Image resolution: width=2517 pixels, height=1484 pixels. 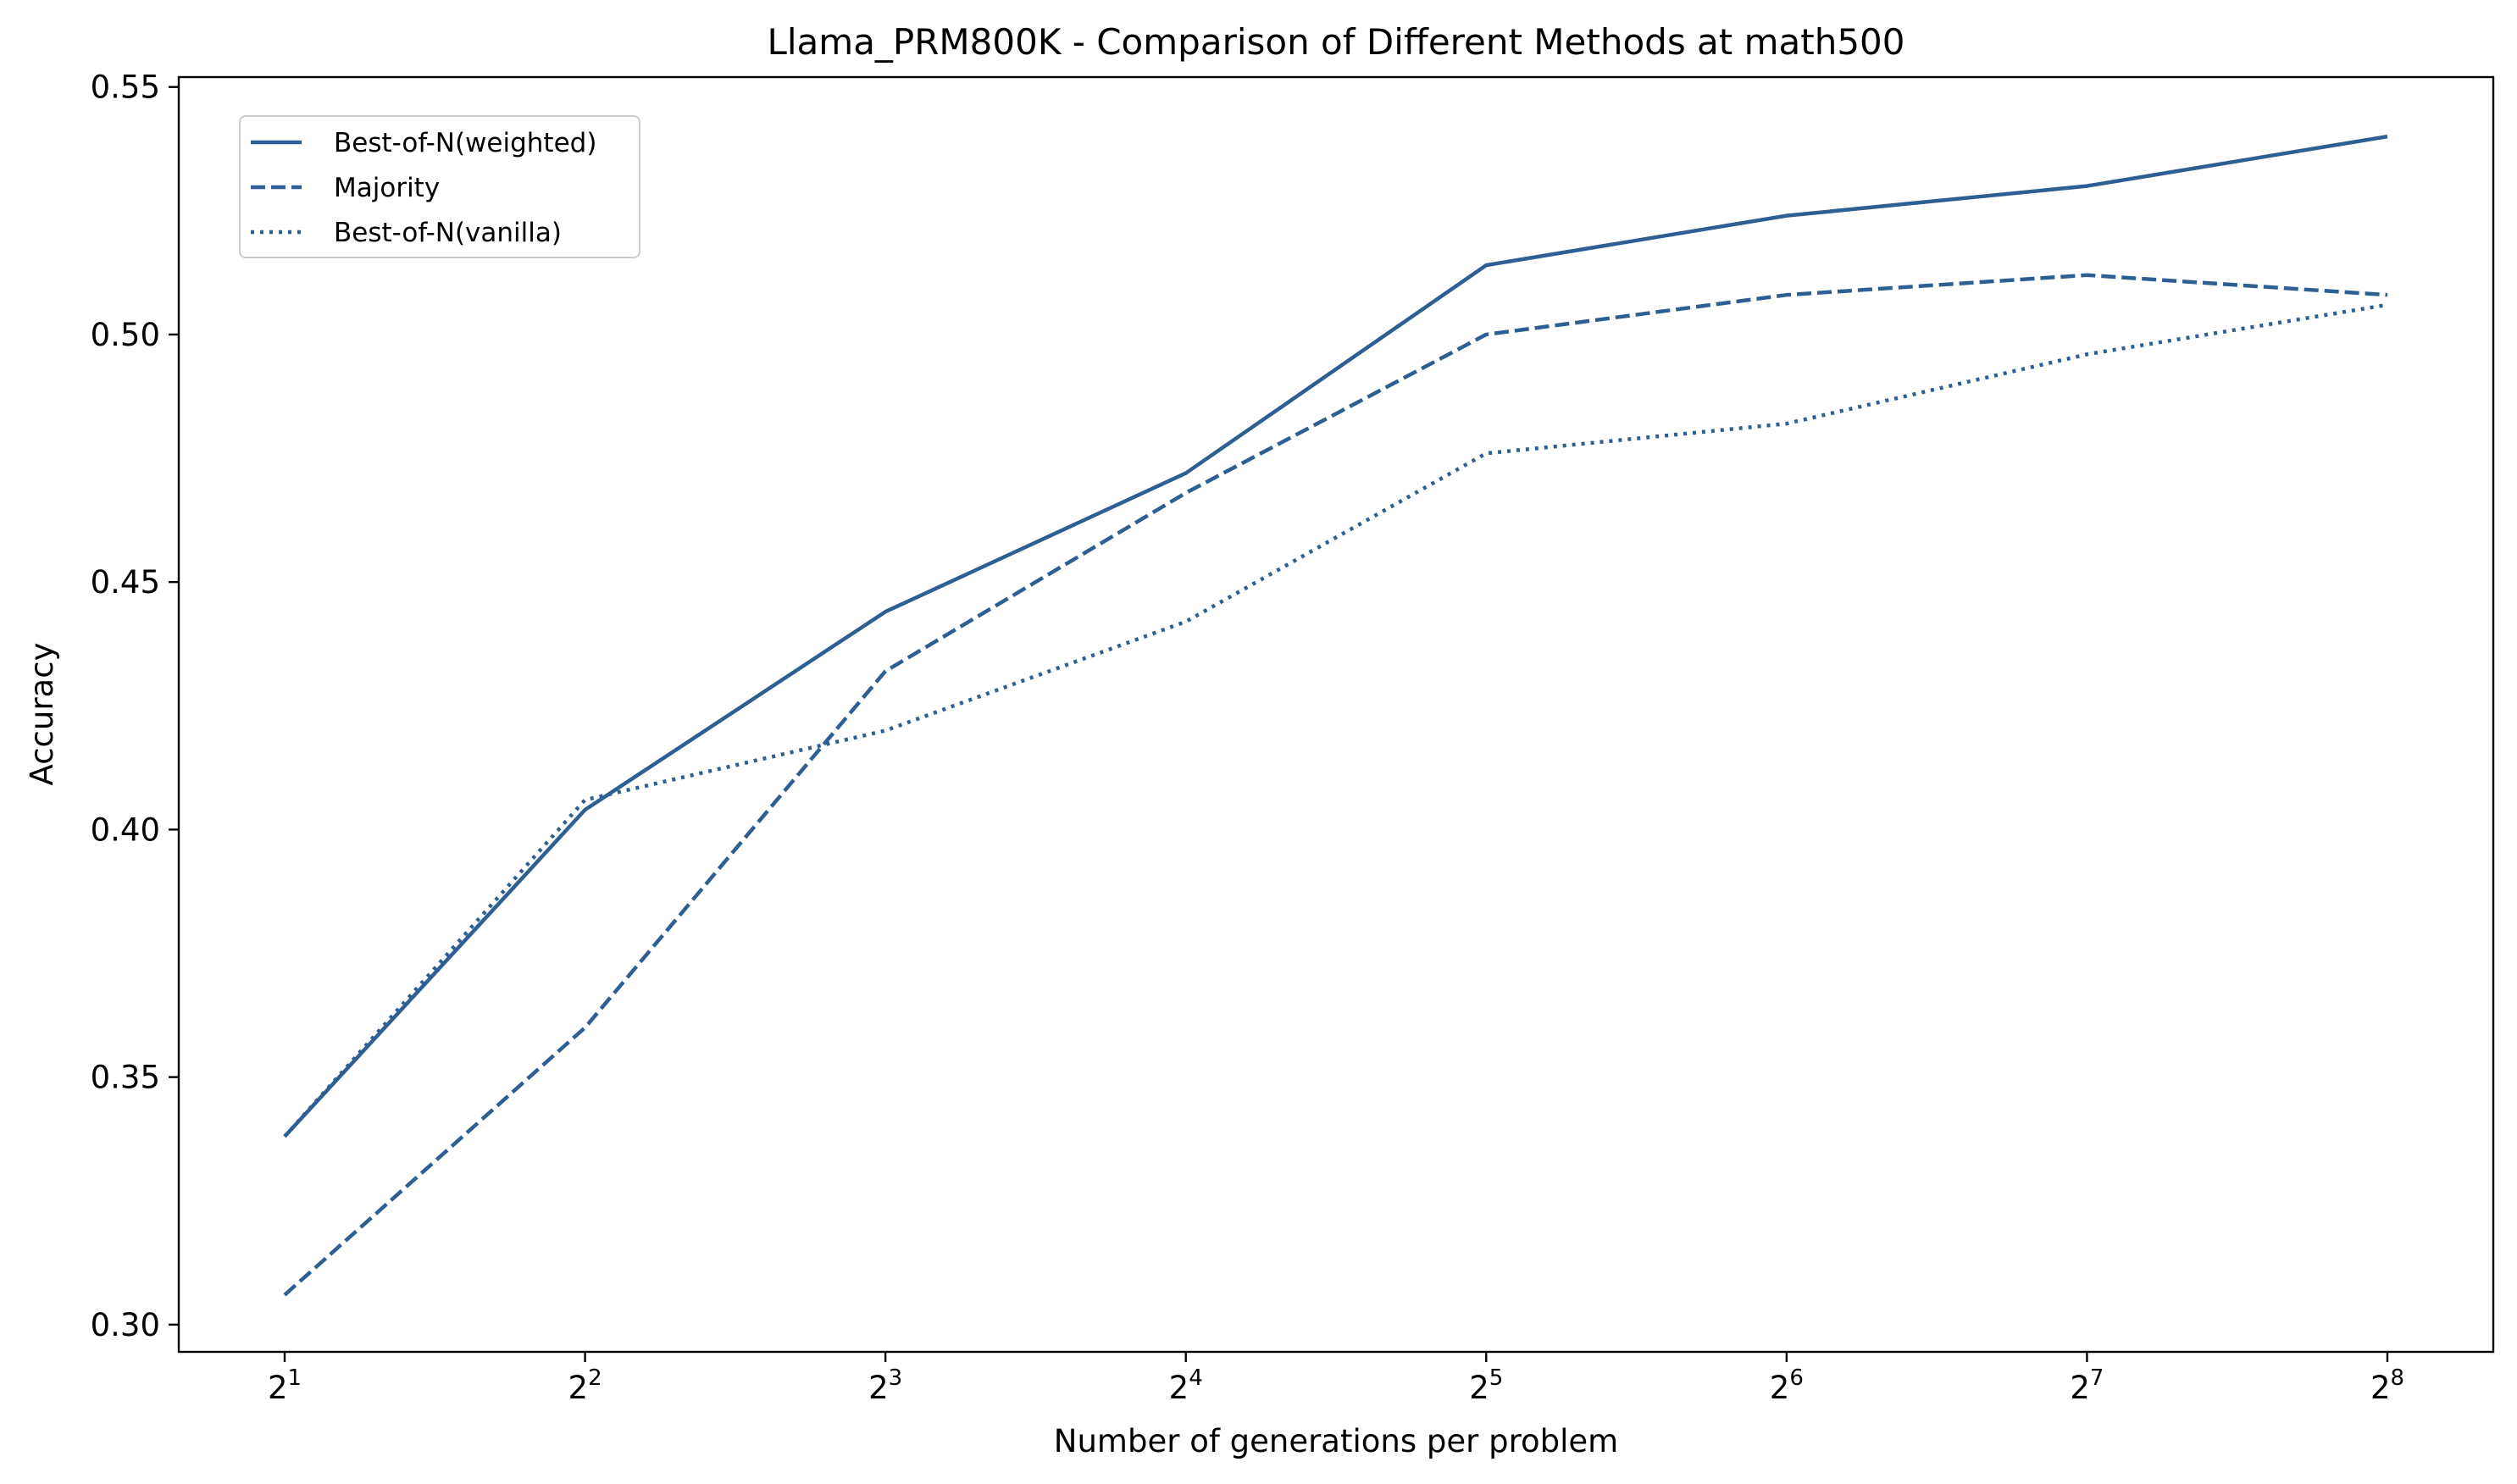 What do you see at coordinates (42, 714) in the screenshot?
I see `y-axis-label: Accuracy` at bounding box center [42, 714].